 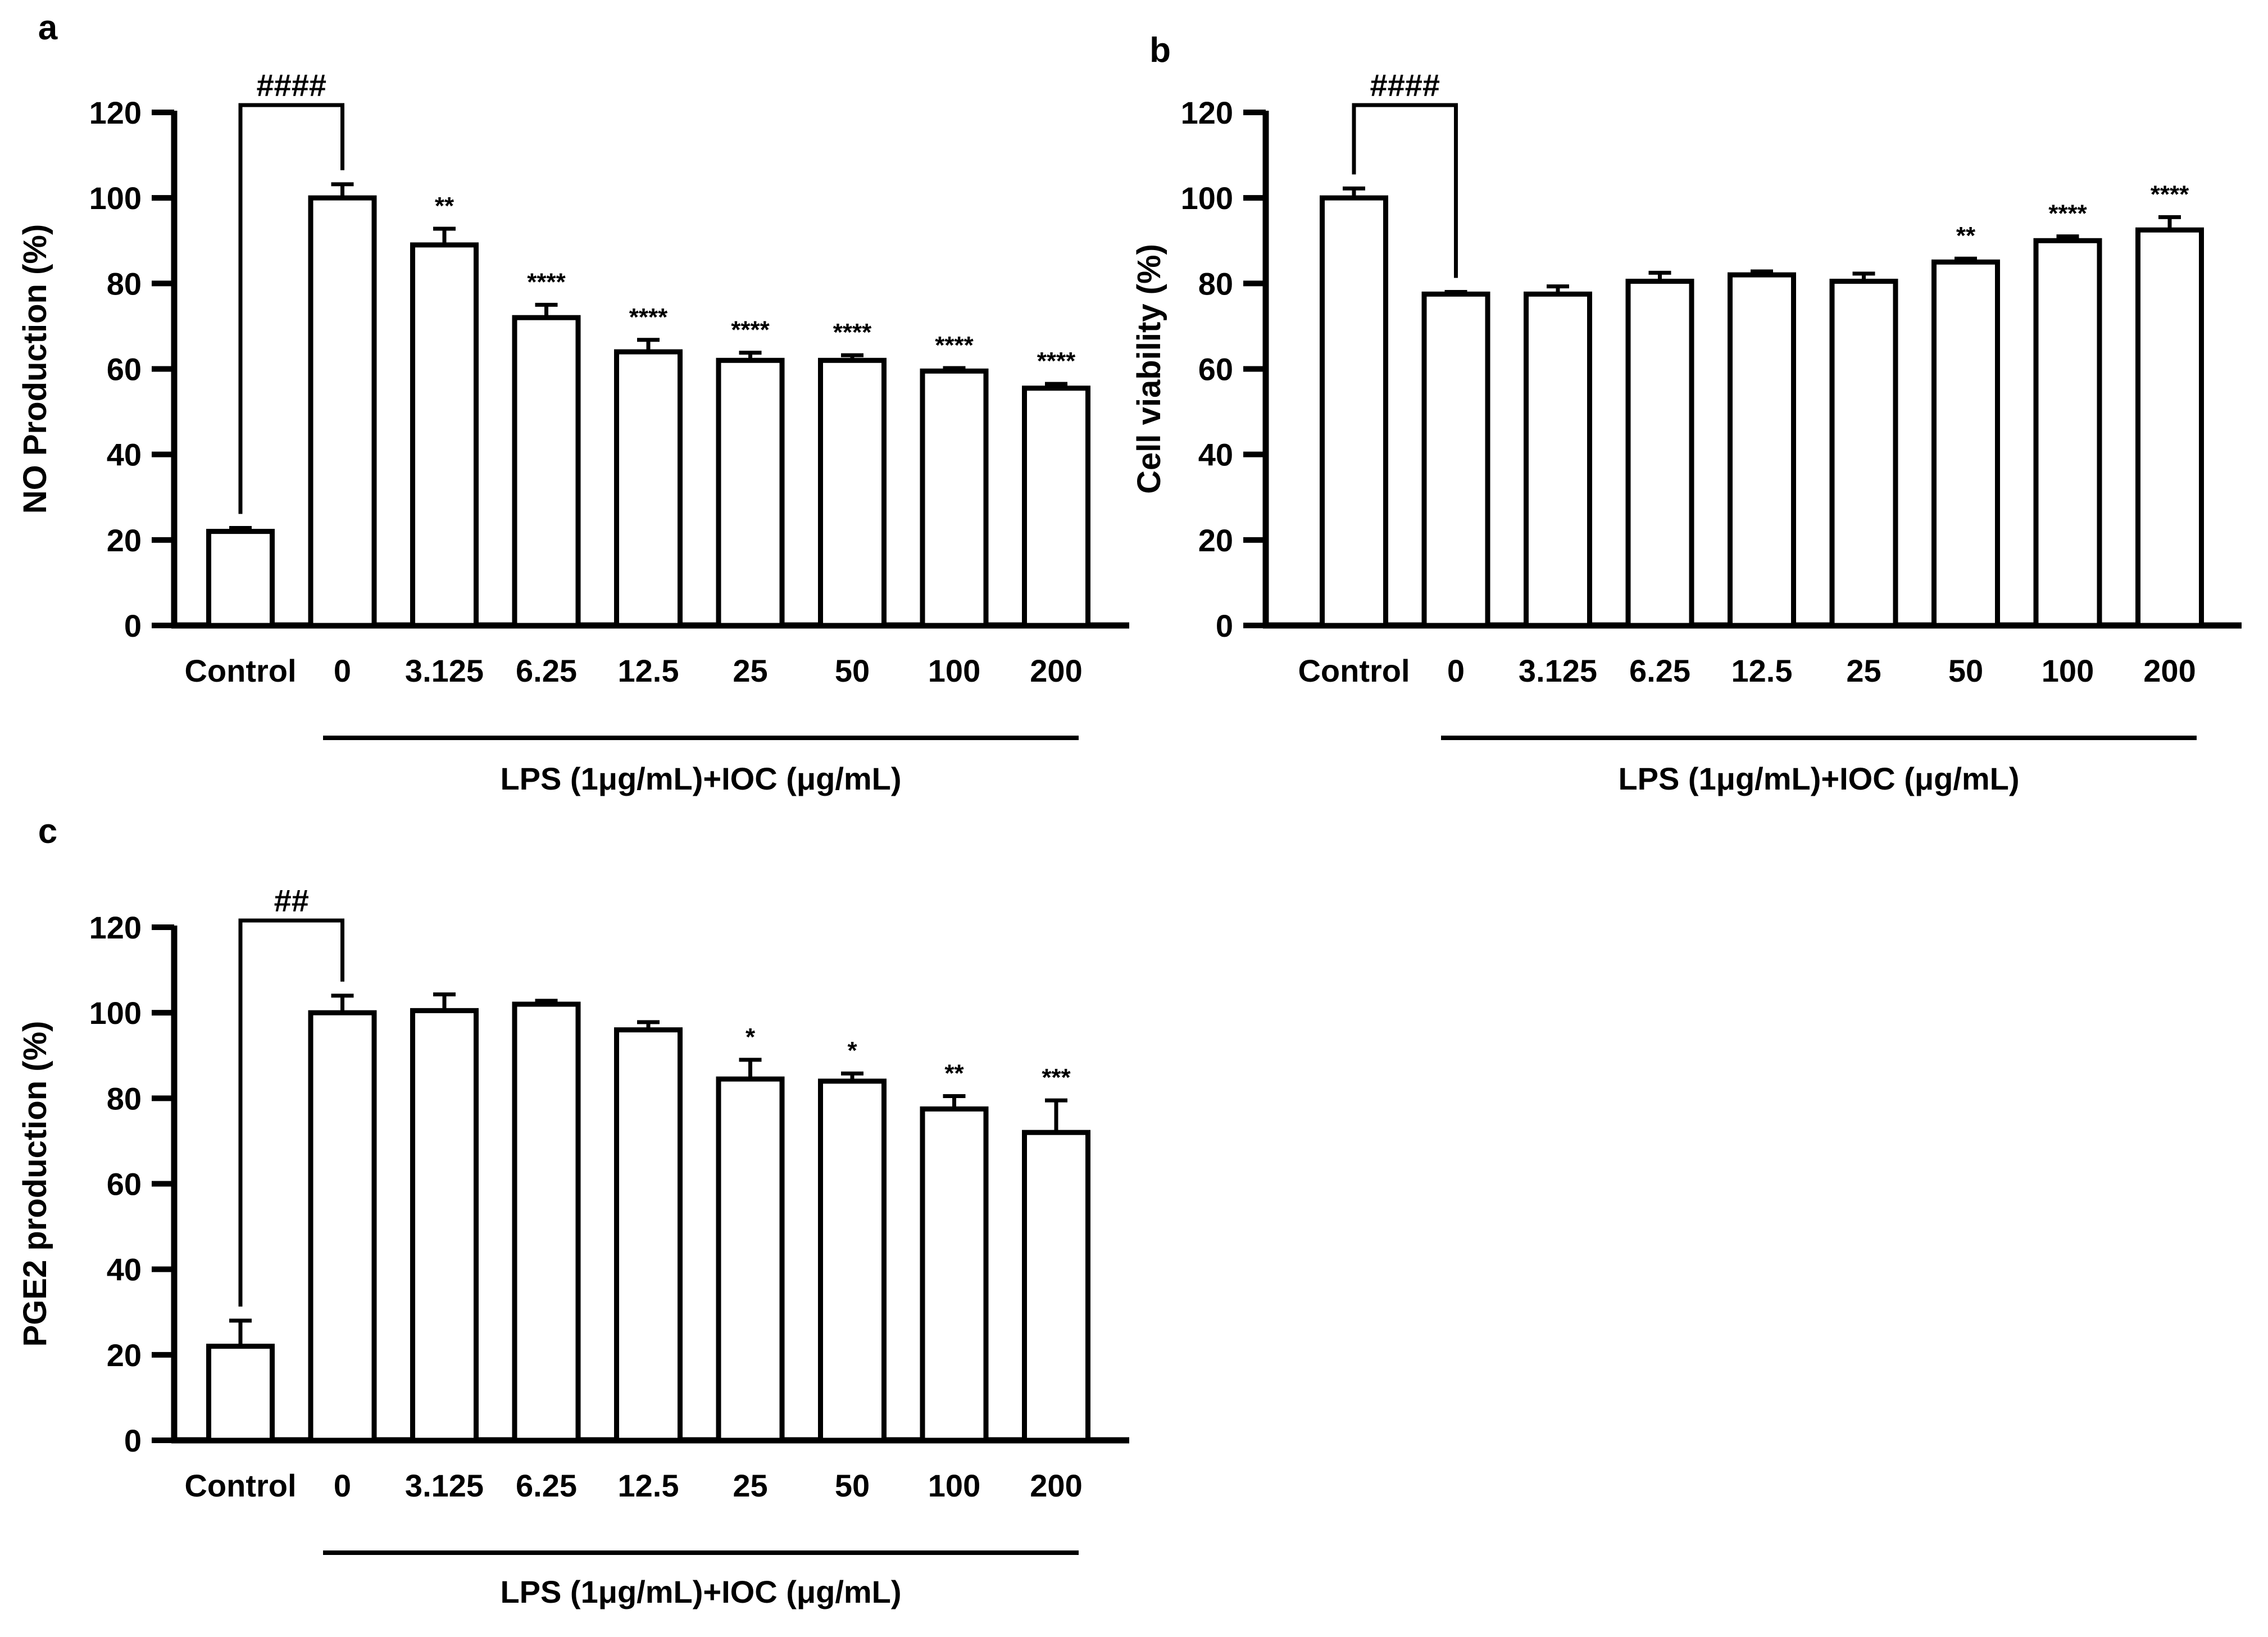 I want to click on panel-label: a, so click(x=48, y=27).